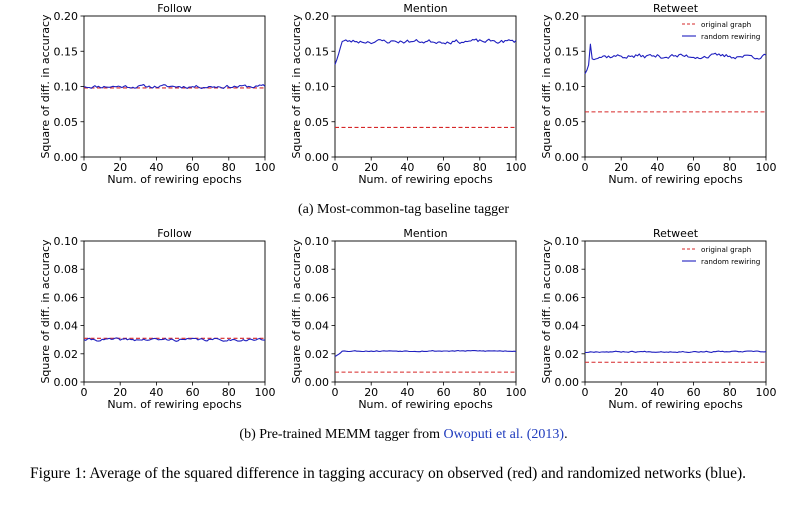 The height and width of the screenshot is (513, 807). What do you see at coordinates (730, 36) in the screenshot?
I see `legend-label: random rewiring` at bounding box center [730, 36].